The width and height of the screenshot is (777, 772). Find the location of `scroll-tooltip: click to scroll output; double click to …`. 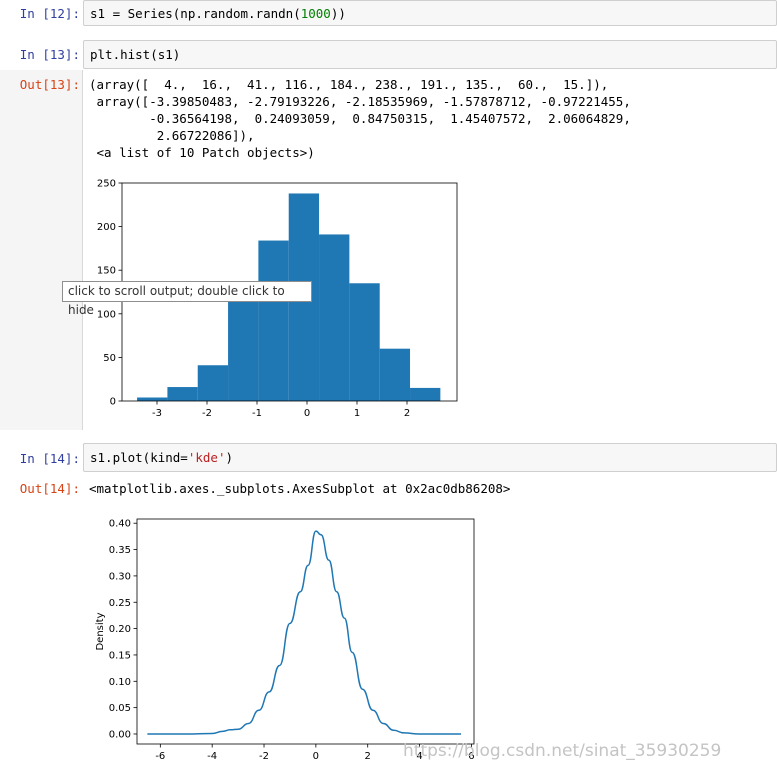

scroll-tooltip: click to scroll output; double click to … is located at coordinates (187, 299).